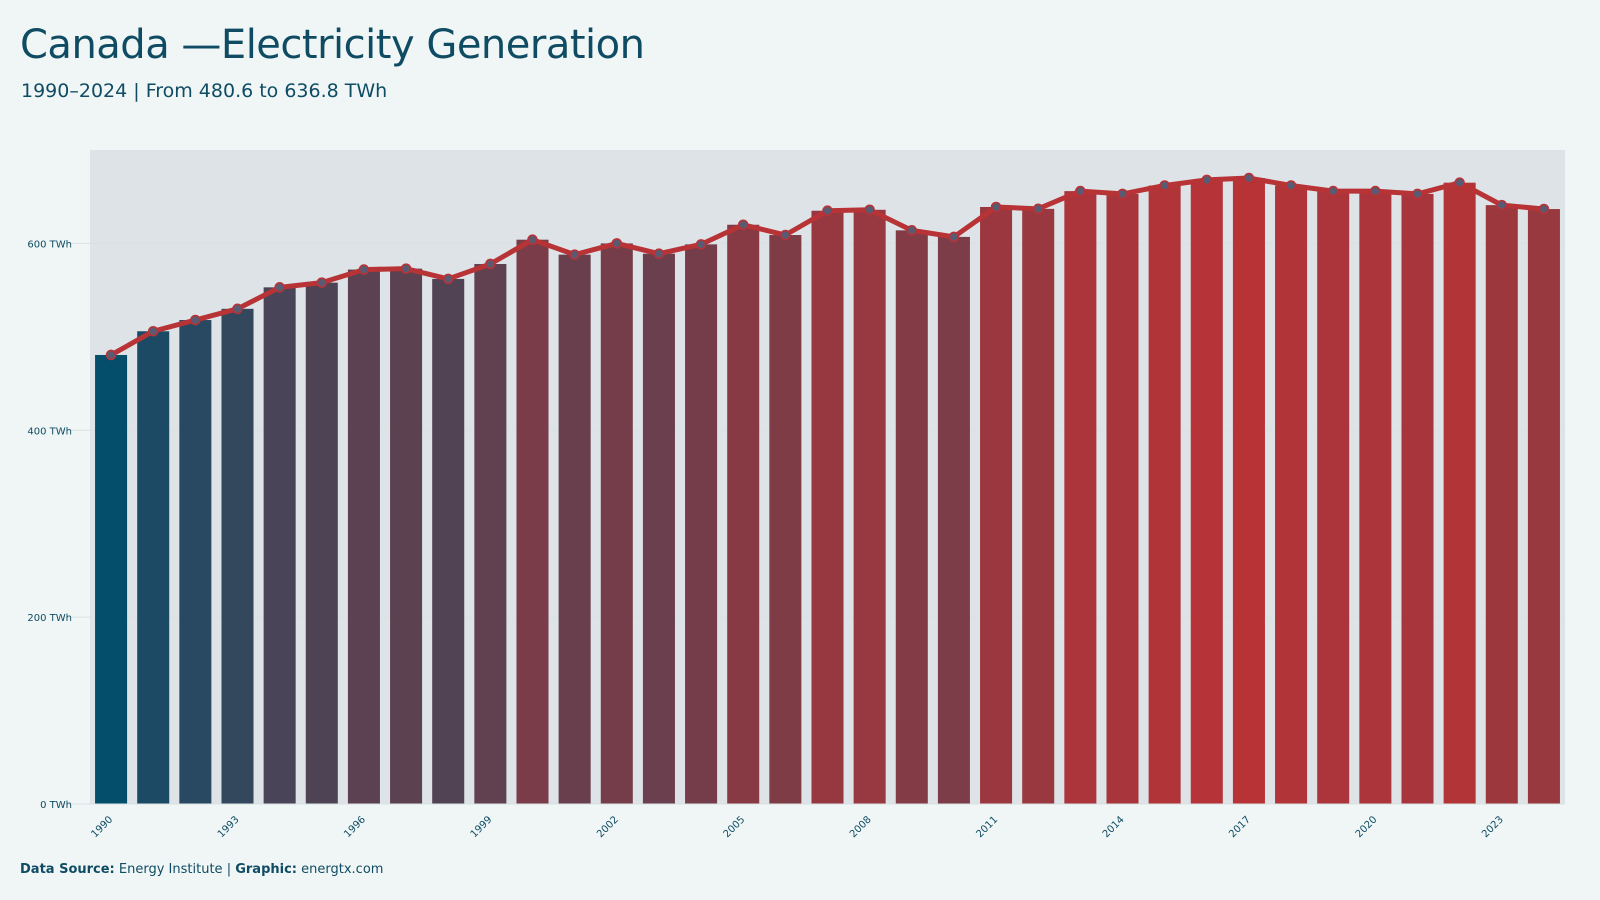  I want to click on source-label: Data Source:, so click(67, 869).